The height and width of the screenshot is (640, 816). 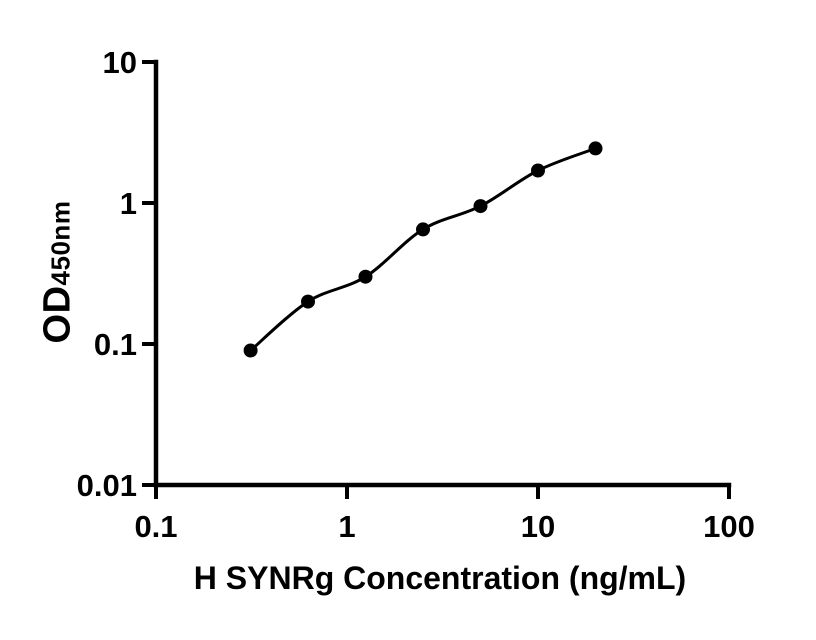 I want to click on x-axis-title: H SYNRg Concentration (ng/mL), so click(x=440, y=578).